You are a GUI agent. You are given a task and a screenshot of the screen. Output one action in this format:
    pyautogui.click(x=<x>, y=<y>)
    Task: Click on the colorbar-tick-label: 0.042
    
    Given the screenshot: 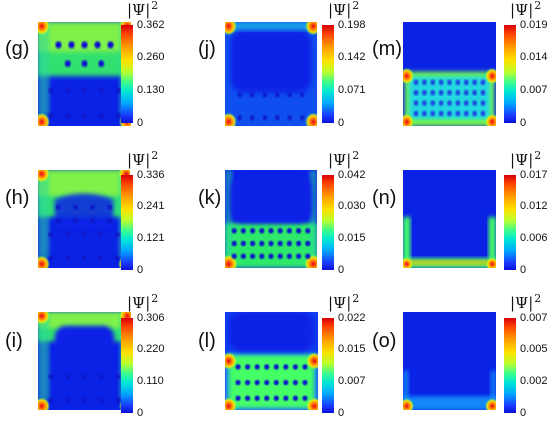 What is the action you would take?
    pyautogui.click(x=352, y=175)
    